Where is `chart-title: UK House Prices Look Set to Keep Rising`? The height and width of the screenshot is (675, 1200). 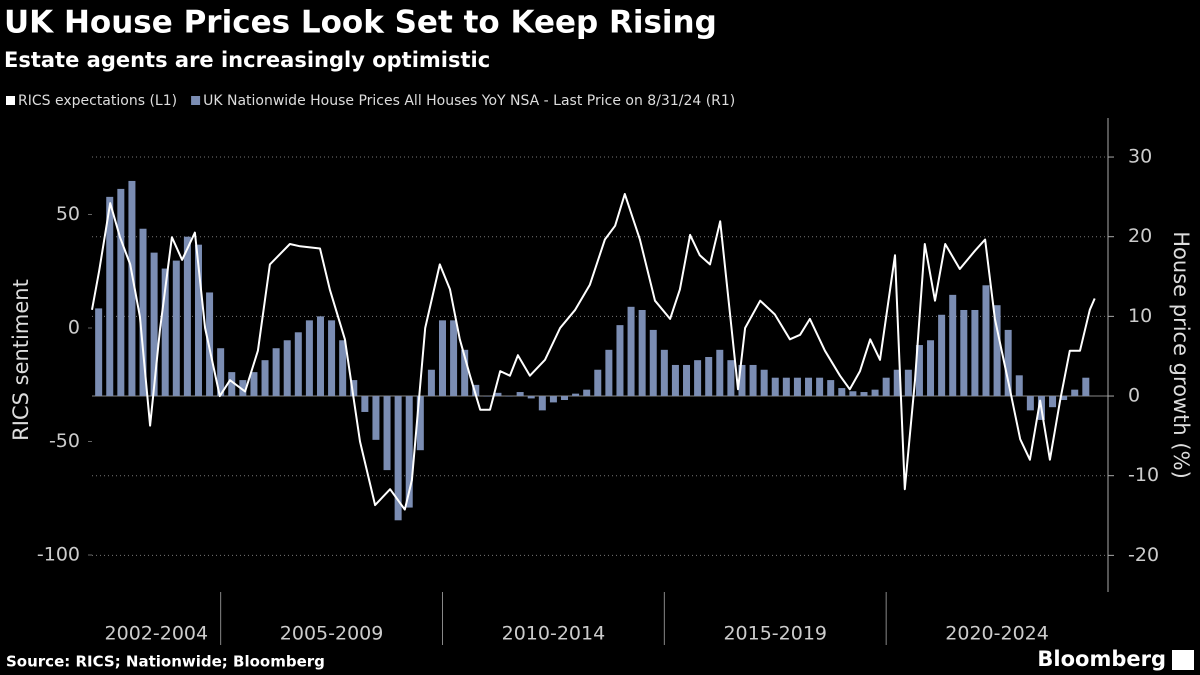
chart-title: UK House Prices Look Set to Keep Rising is located at coordinates (360, 23).